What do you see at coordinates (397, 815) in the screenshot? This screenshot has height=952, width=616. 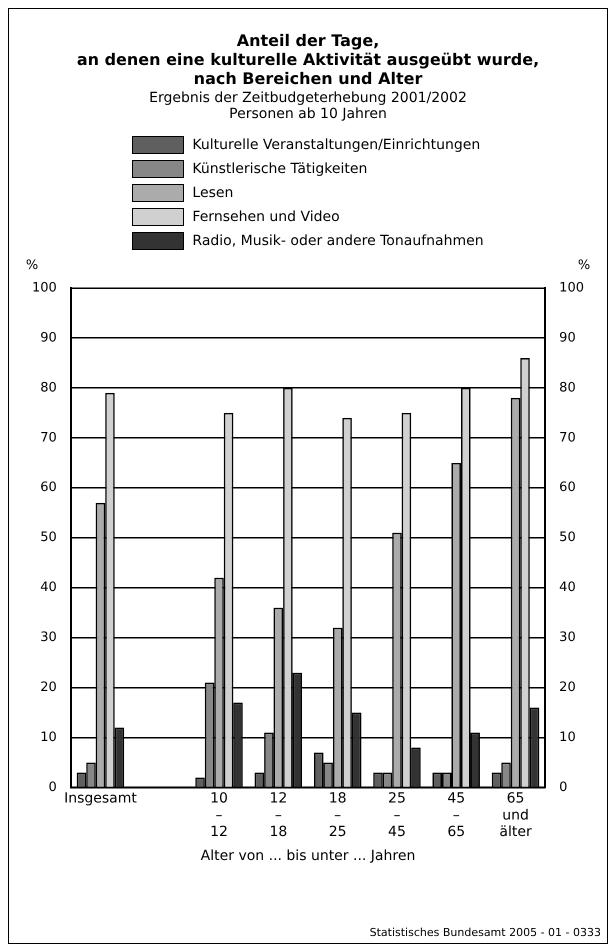 I see `x-tick-label: 25 – 45` at bounding box center [397, 815].